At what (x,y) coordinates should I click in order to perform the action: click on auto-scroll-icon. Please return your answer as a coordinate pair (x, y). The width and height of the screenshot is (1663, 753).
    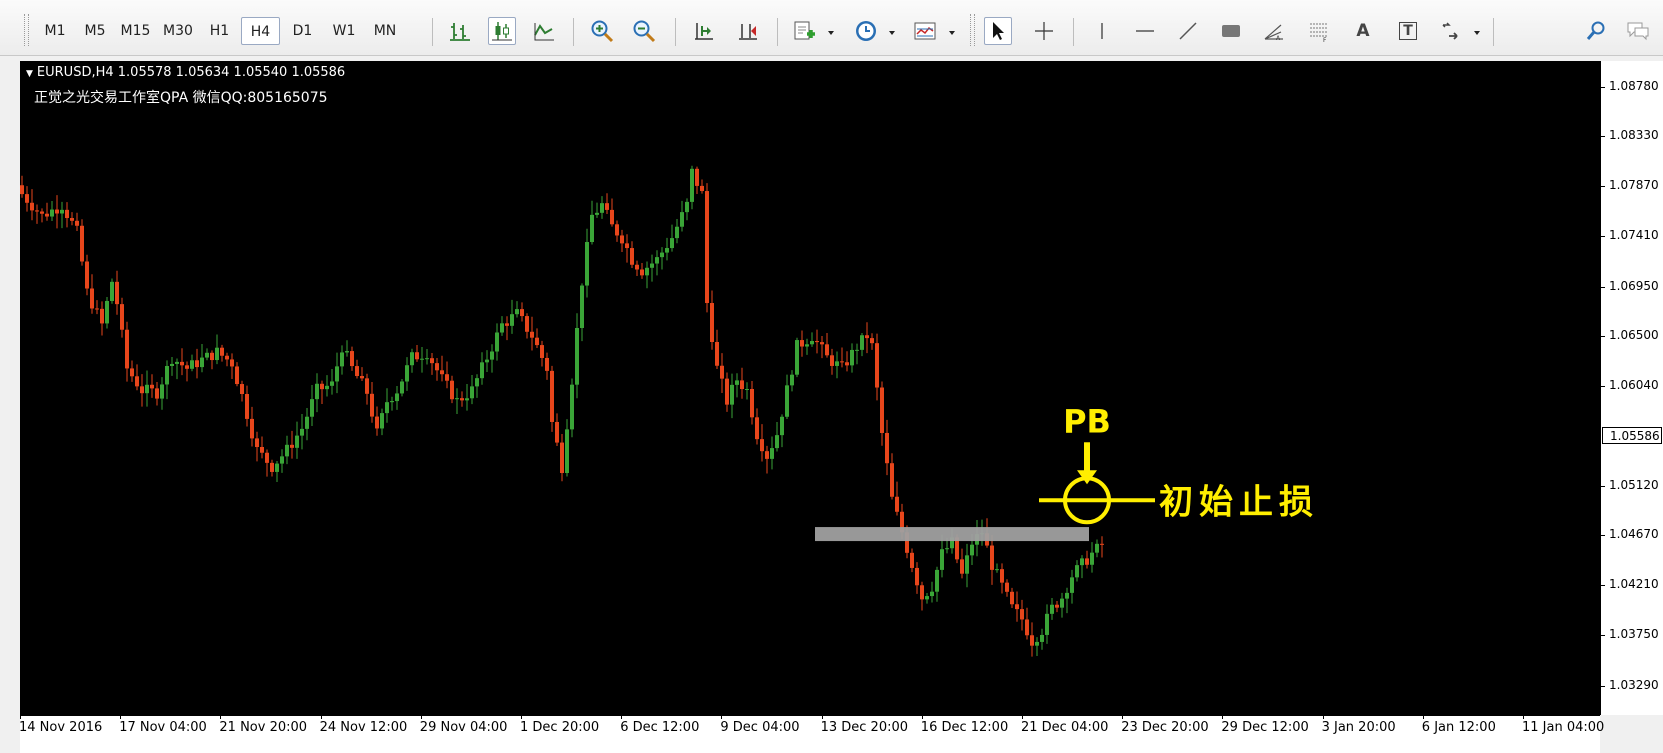
    Looking at the image, I should click on (748, 31).